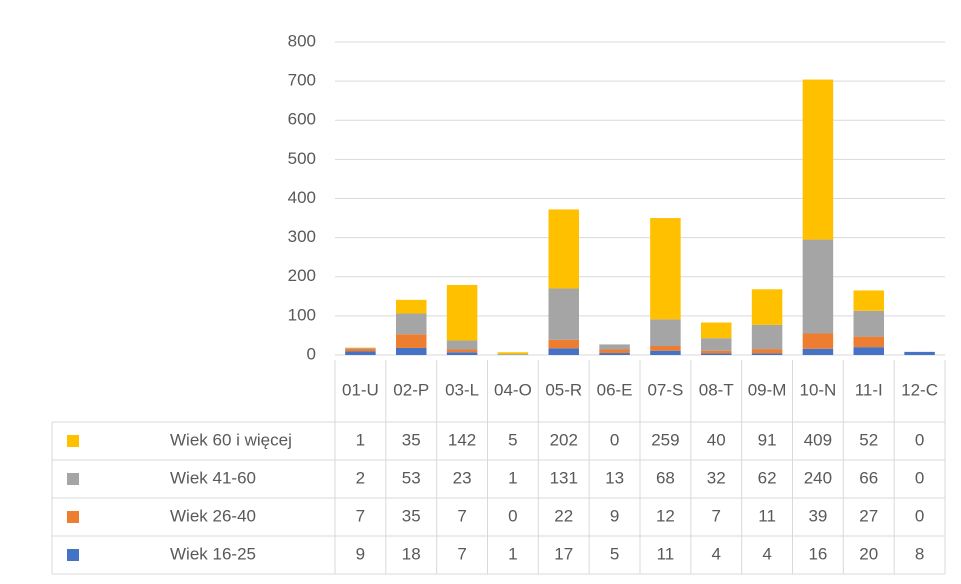 The image size is (961, 584). Describe the element at coordinates (868, 553) in the screenshot. I see `table-value: 20` at that location.